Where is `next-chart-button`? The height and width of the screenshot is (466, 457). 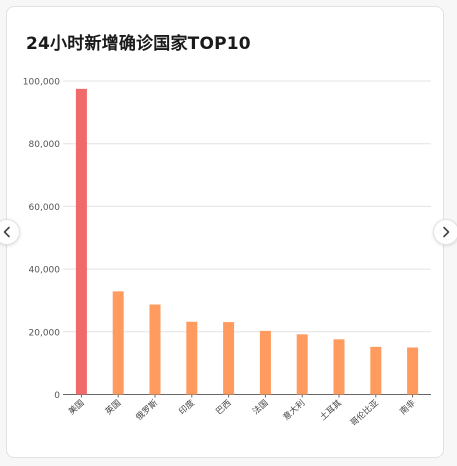
next-chart-button is located at coordinates (445, 232).